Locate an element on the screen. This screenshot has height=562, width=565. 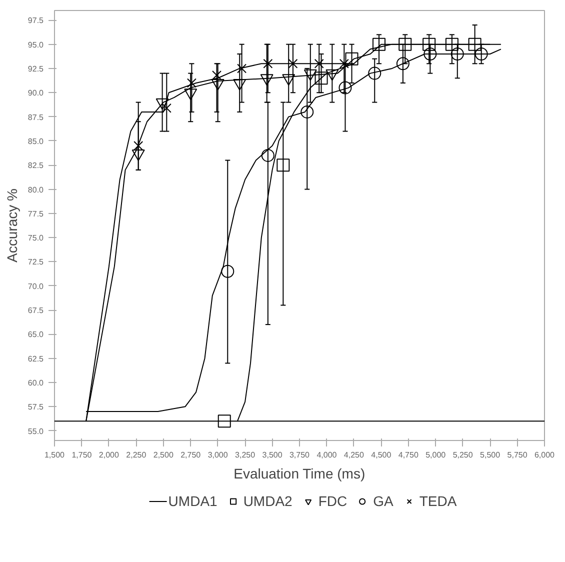
y-tick-label: 60.0 is located at coordinates (36, 383).